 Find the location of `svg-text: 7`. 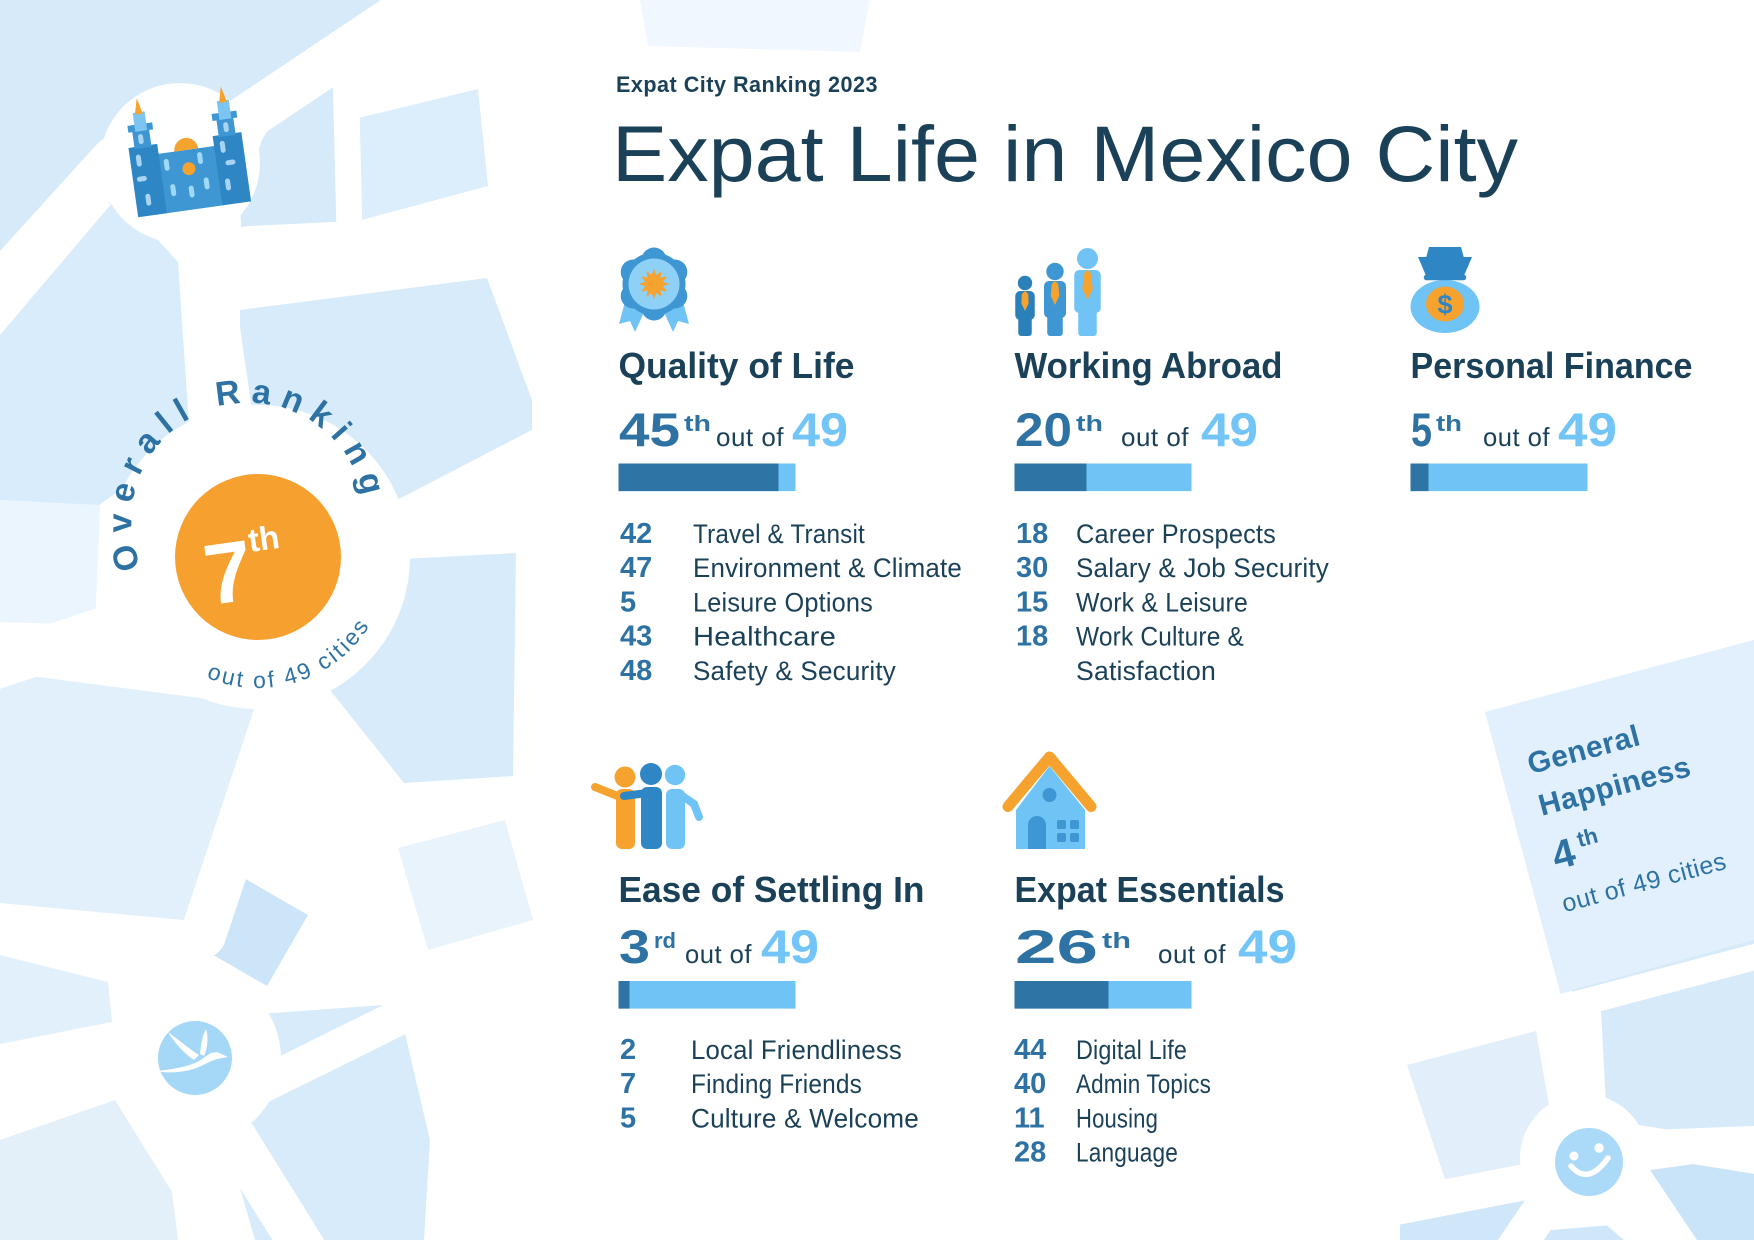

svg-text: 7 is located at coordinates (628, 1084).